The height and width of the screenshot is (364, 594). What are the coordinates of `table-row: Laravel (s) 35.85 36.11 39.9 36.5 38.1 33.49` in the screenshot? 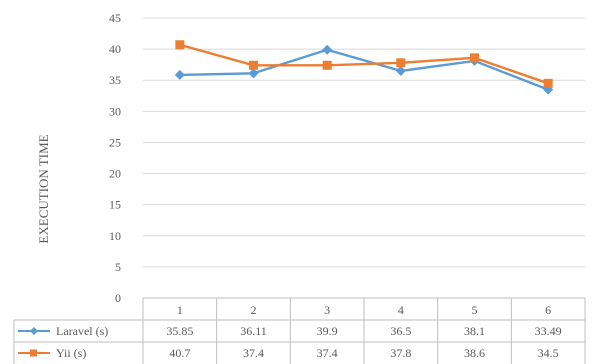 It's located at (290, 331).